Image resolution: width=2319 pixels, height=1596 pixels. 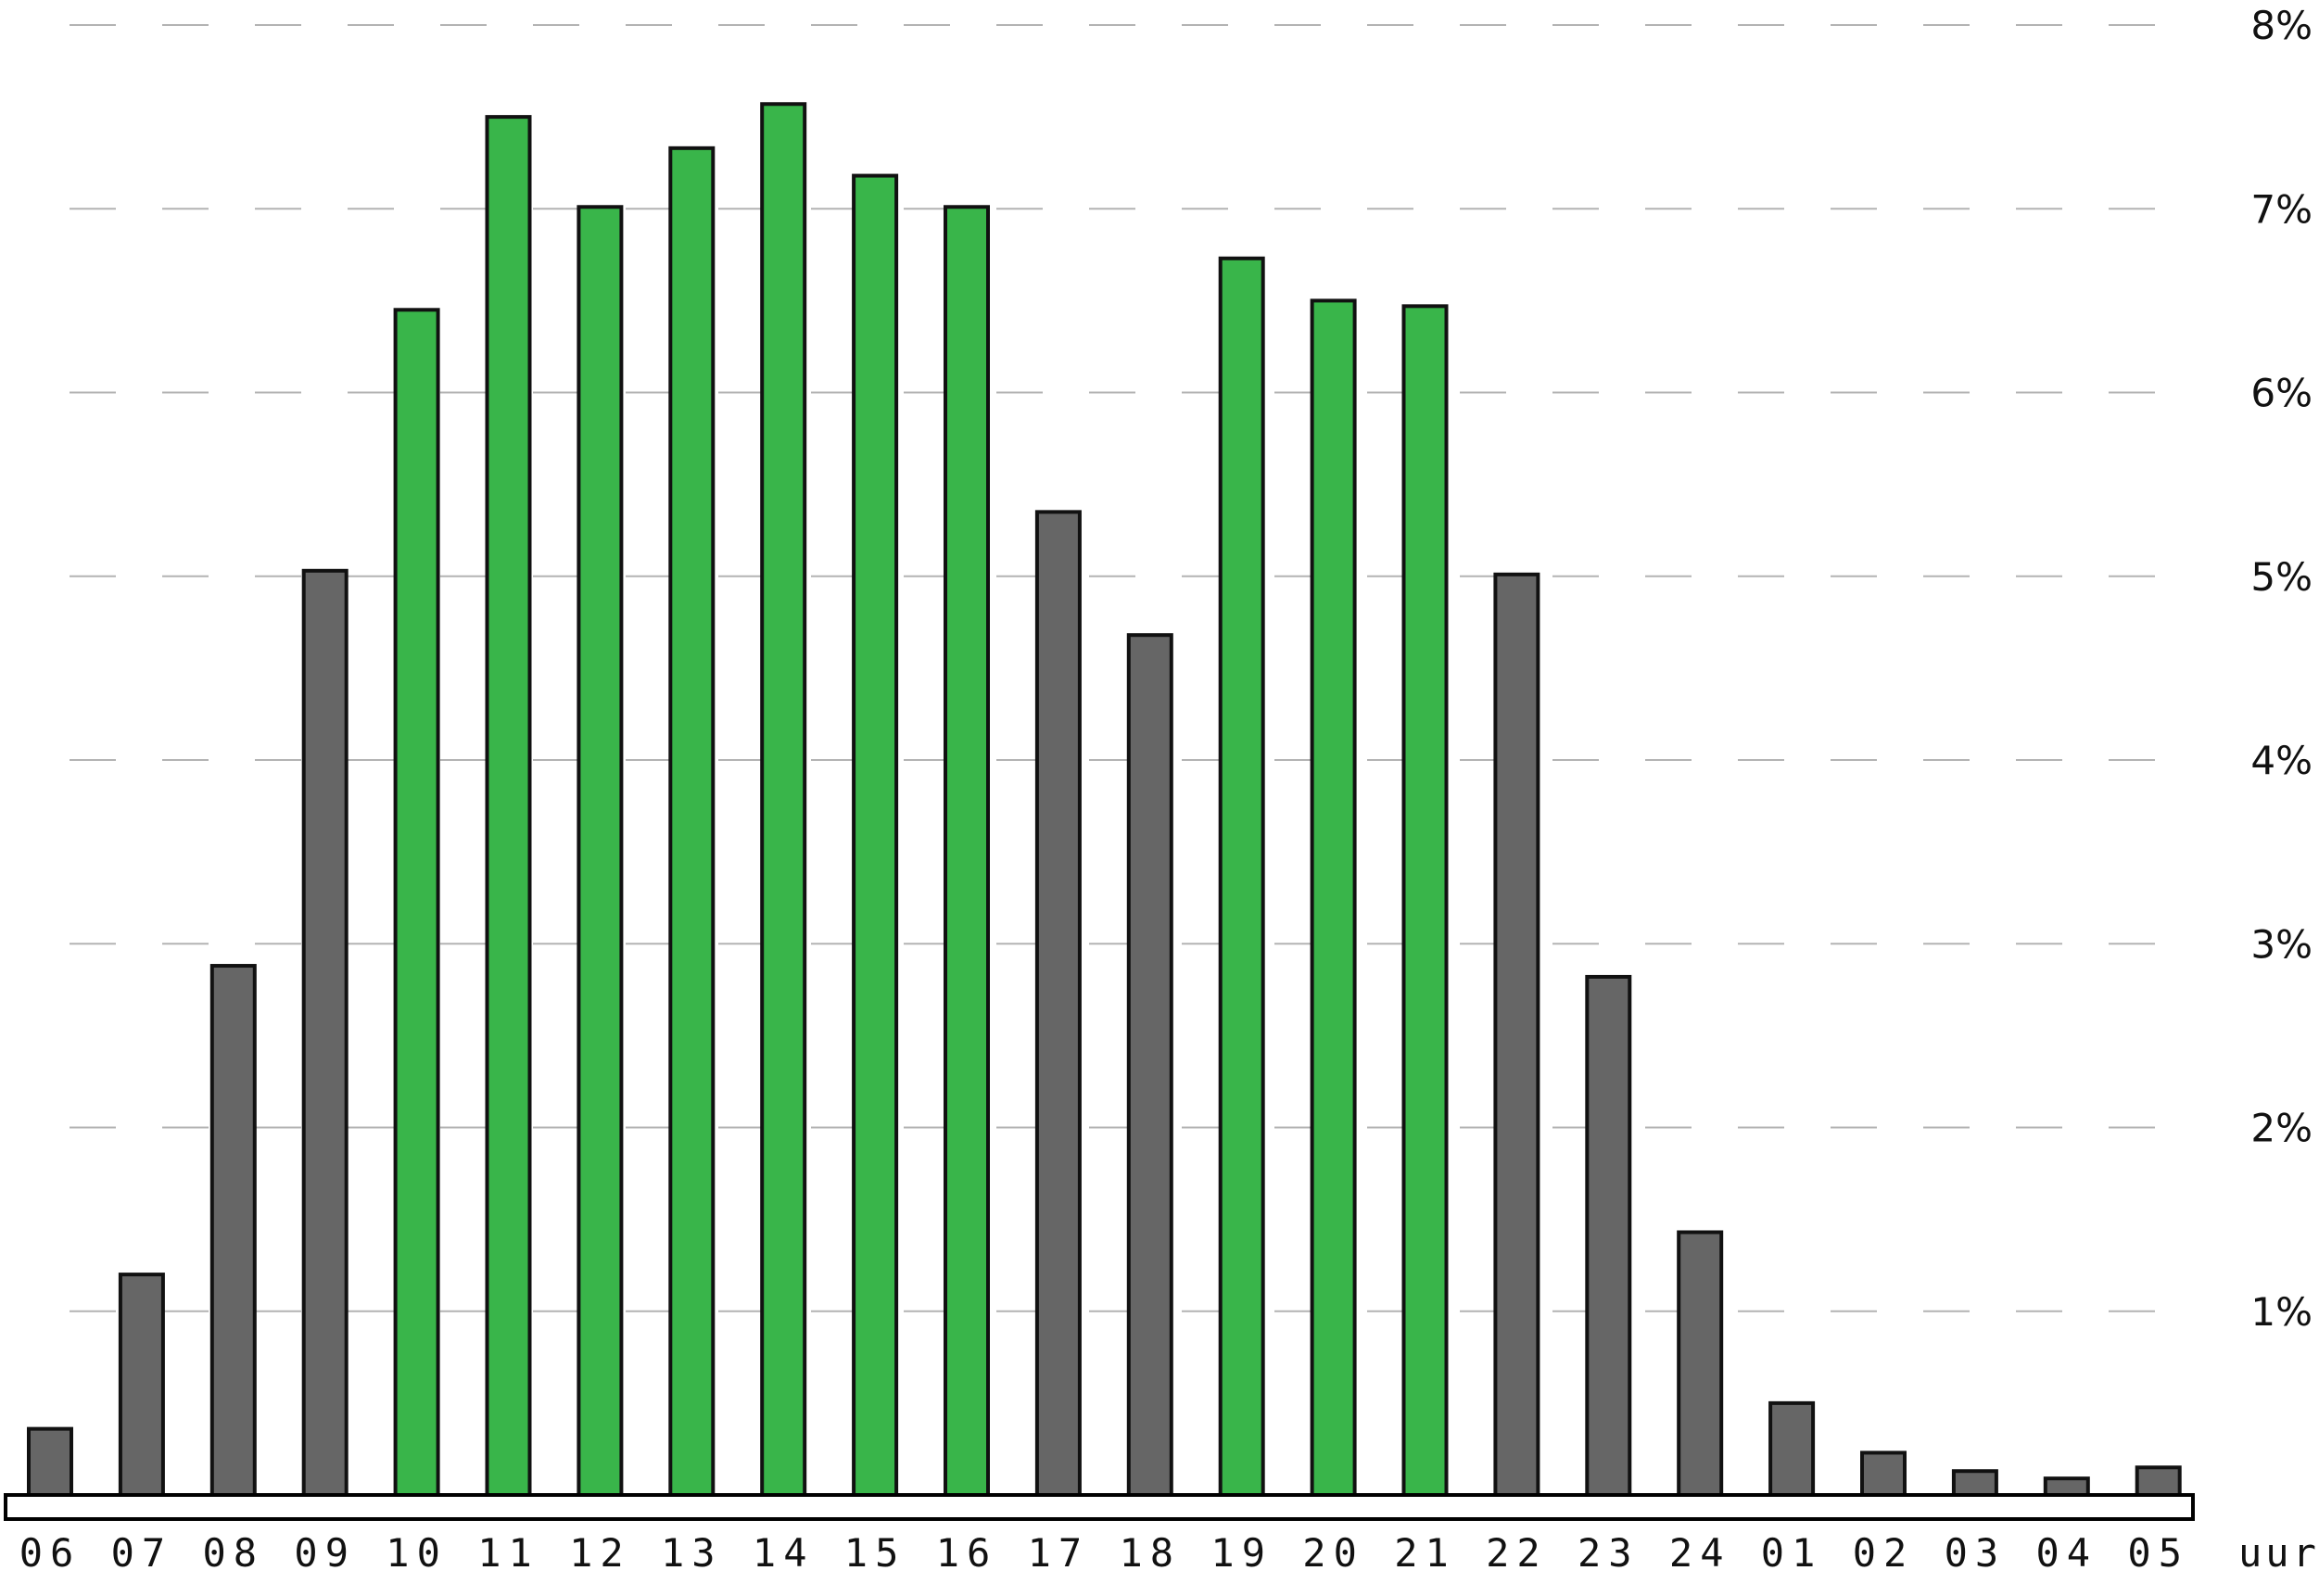 What do you see at coordinates (600, 1553) in the screenshot?
I see `x-tick-label: 12` at bounding box center [600, 1553].